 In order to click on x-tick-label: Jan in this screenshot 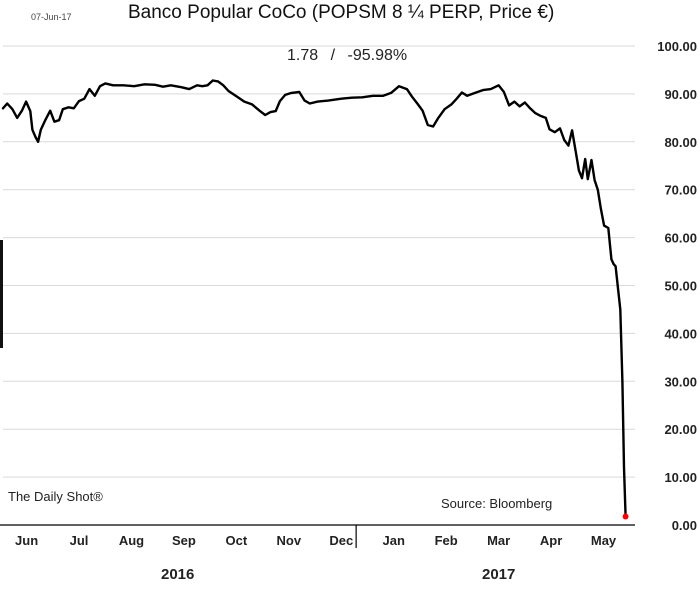, I will do `click(394, 540)`.